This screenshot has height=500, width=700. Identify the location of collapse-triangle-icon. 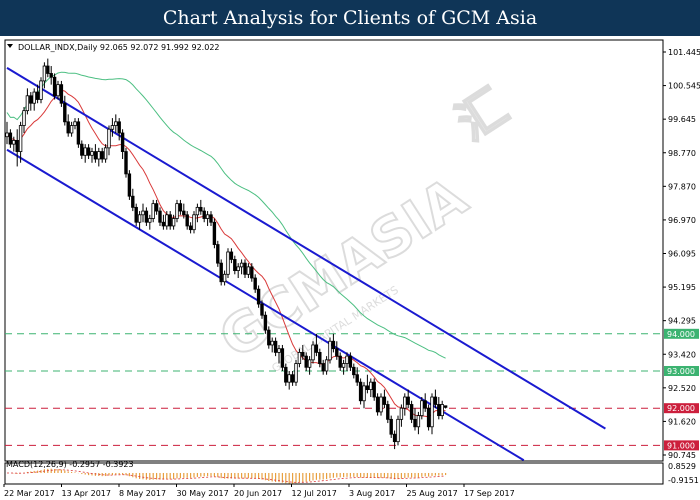
(10, 46).